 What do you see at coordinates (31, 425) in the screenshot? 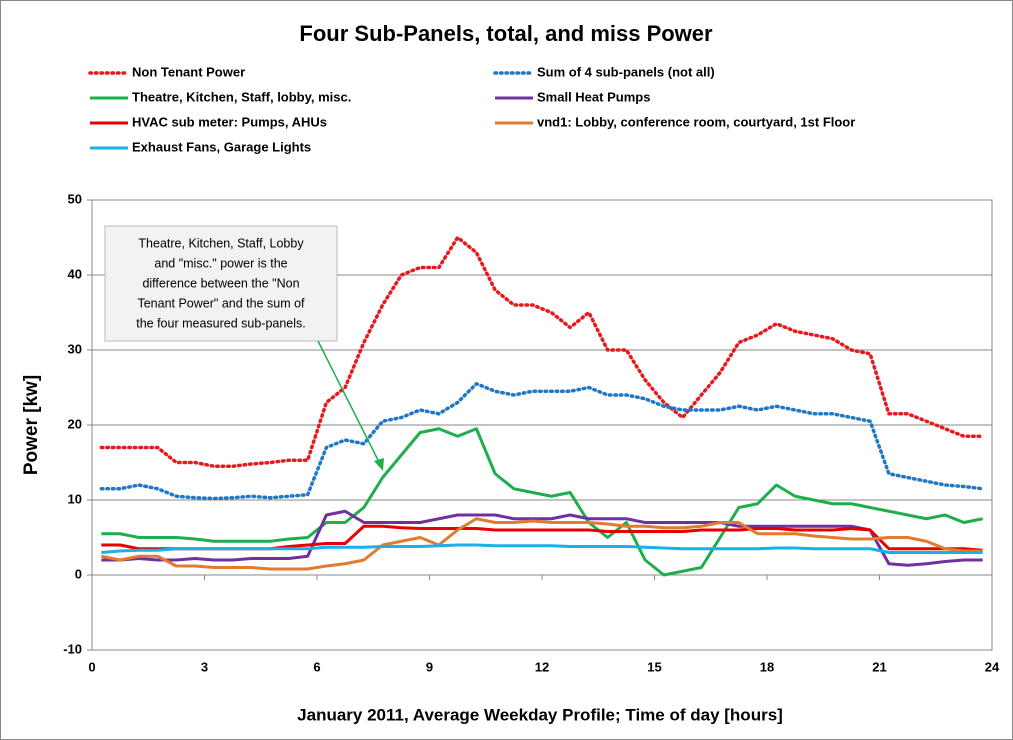
I see `y-axis-title: Power [kw]` at bounding box center [31, 425].